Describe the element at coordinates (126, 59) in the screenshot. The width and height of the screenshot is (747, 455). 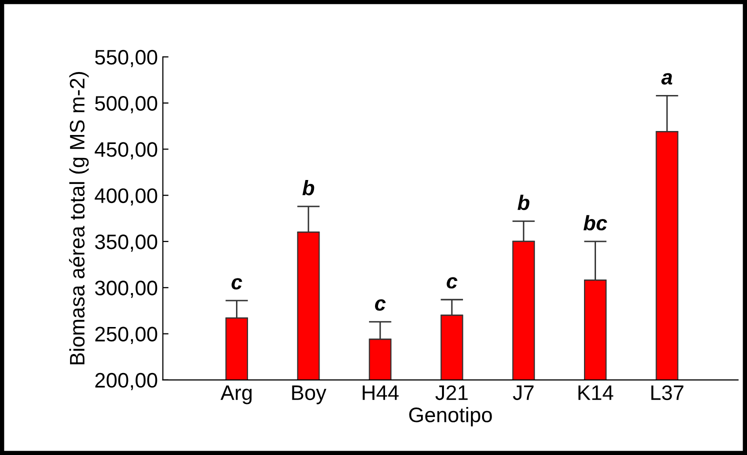
I see `y-tick-label: 550,00` at that location.